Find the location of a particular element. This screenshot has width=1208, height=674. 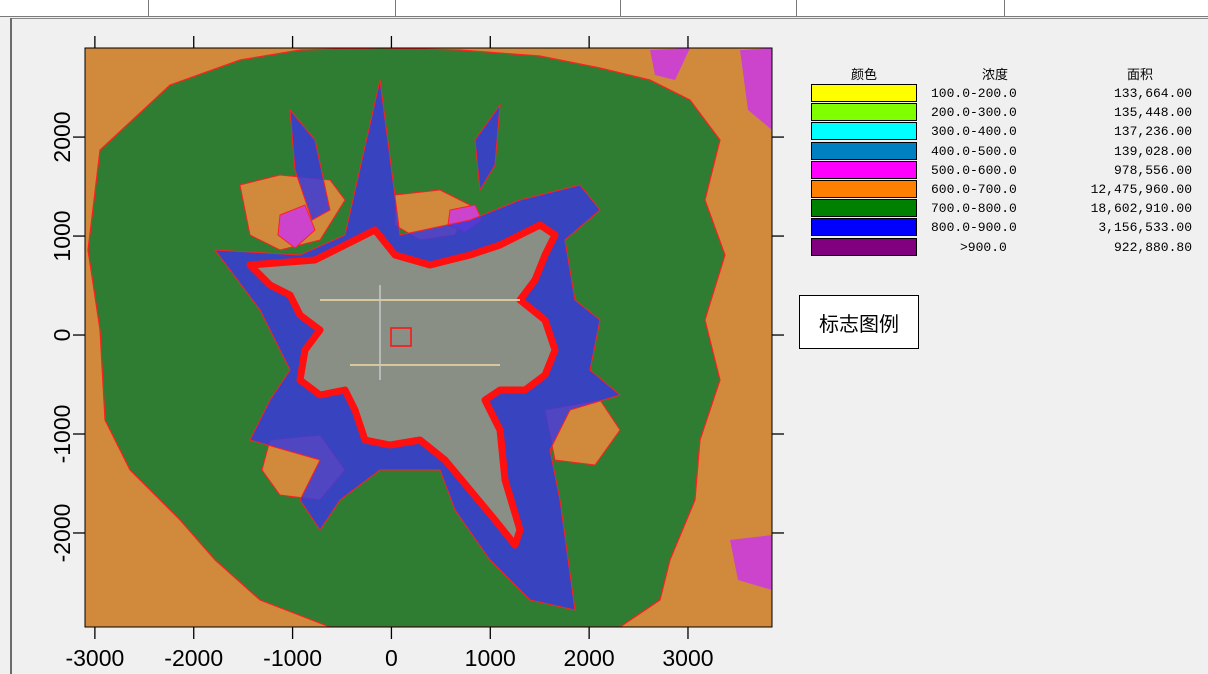

legend-row: 600.0-700.0 12,475,960.00 is located at coordinates (1000, 189).